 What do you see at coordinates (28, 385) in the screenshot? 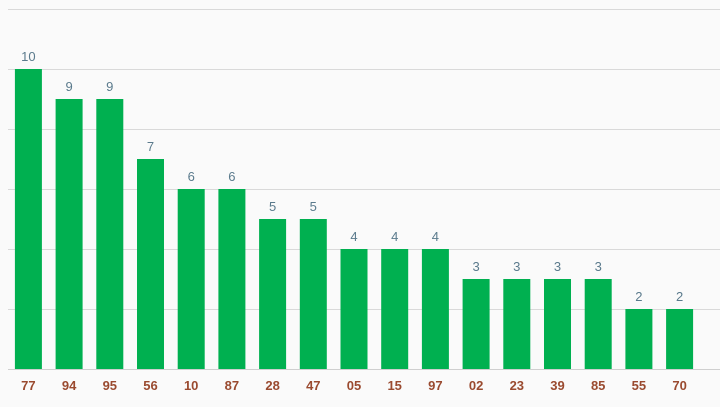
I see `category-label: 77` at bounding box center [28, 385].